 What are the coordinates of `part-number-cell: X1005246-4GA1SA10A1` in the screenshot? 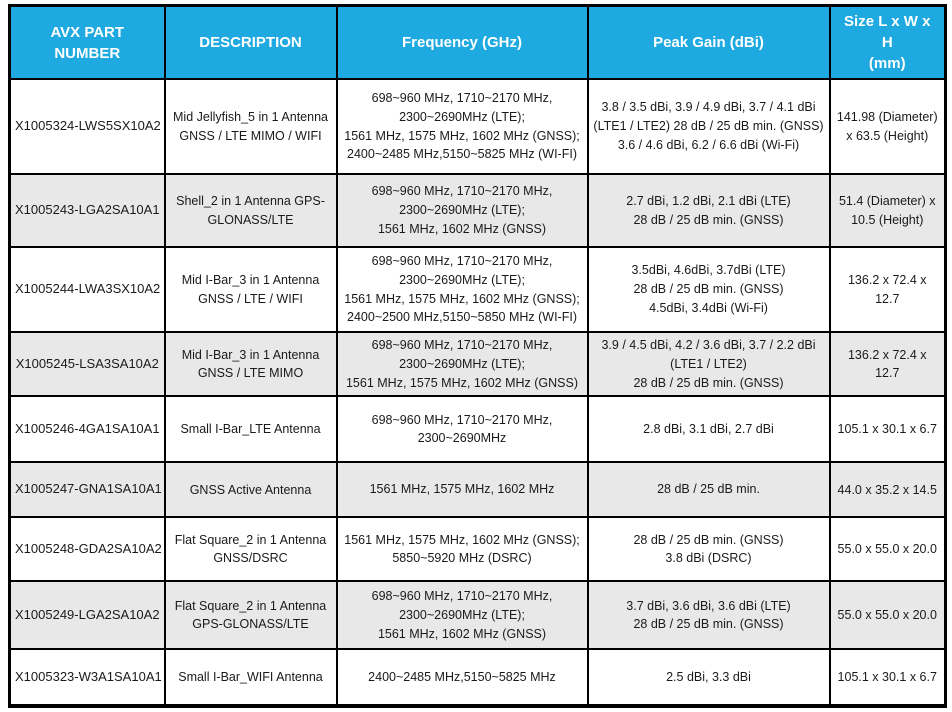 It's located at (87, 429).